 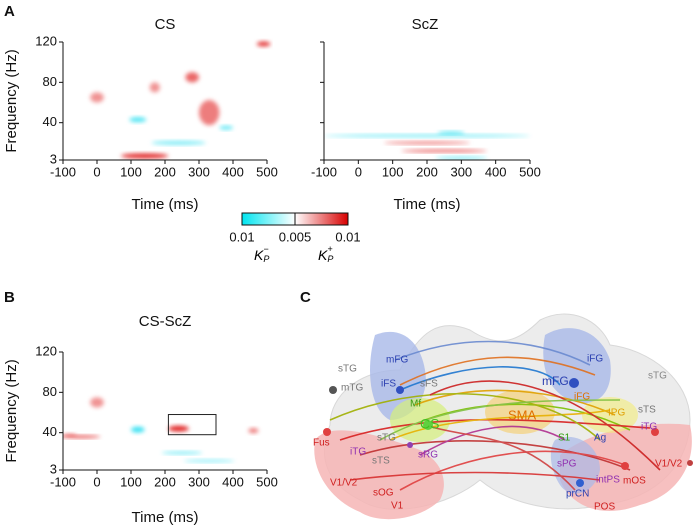 I want to click on node-label: Fus, so click(x=321, y=443).